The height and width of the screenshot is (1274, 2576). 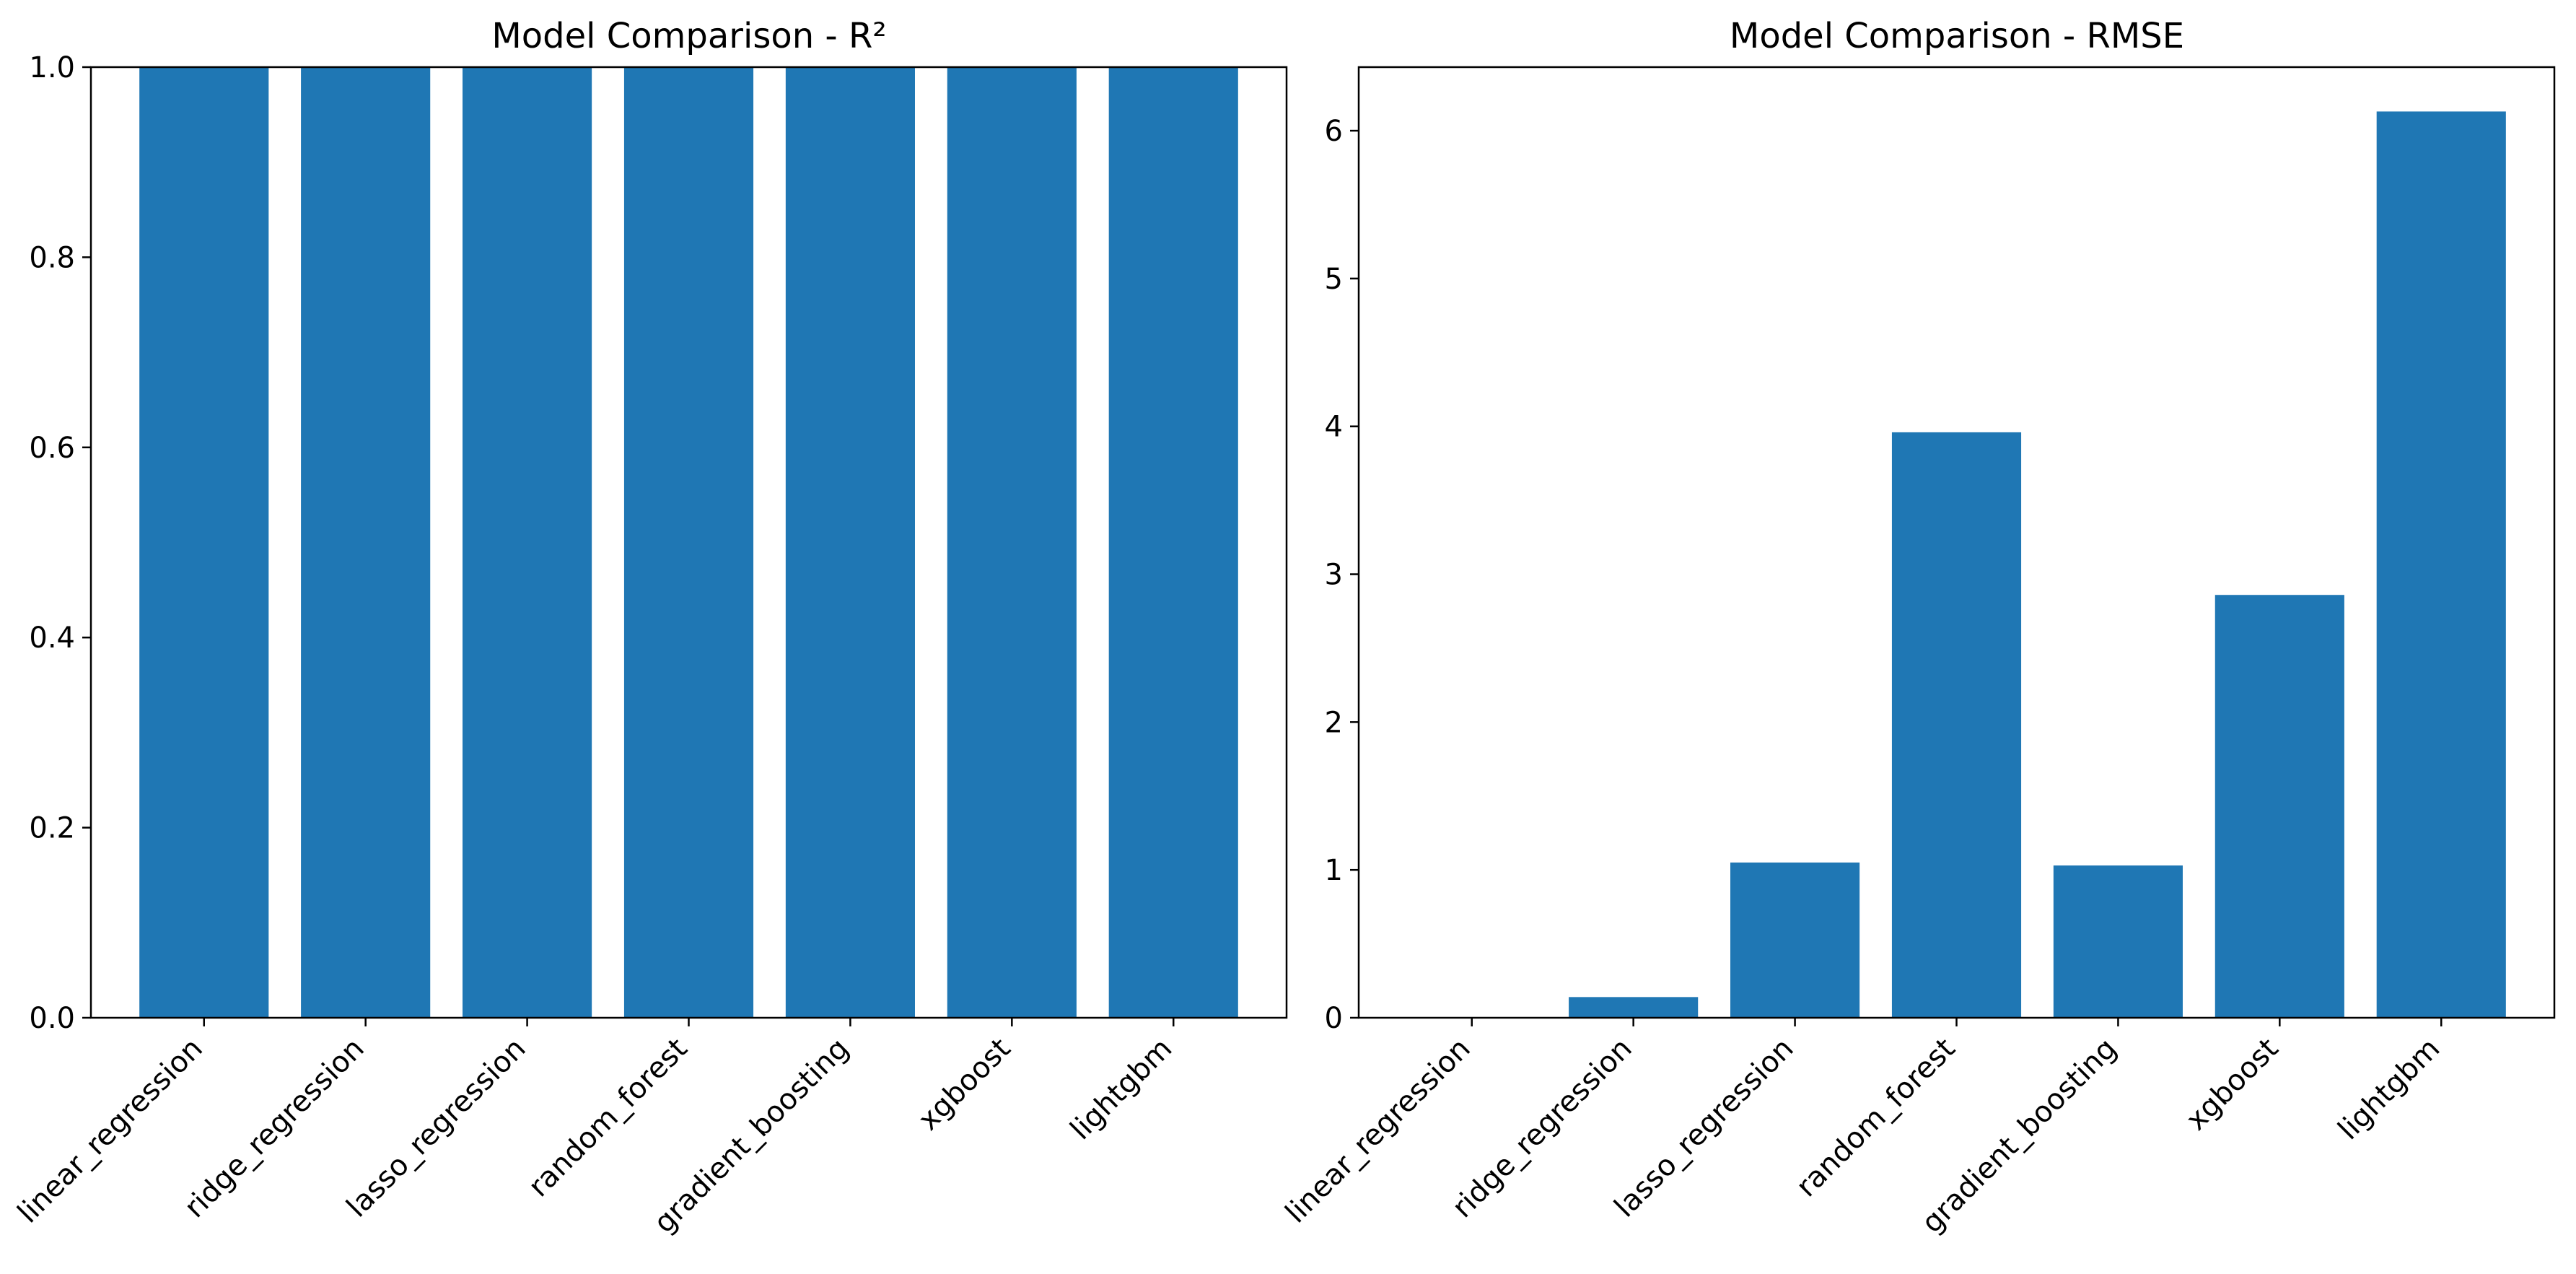 I want to click on y-tick-label: 0.0, so click(x=52, y=1018).